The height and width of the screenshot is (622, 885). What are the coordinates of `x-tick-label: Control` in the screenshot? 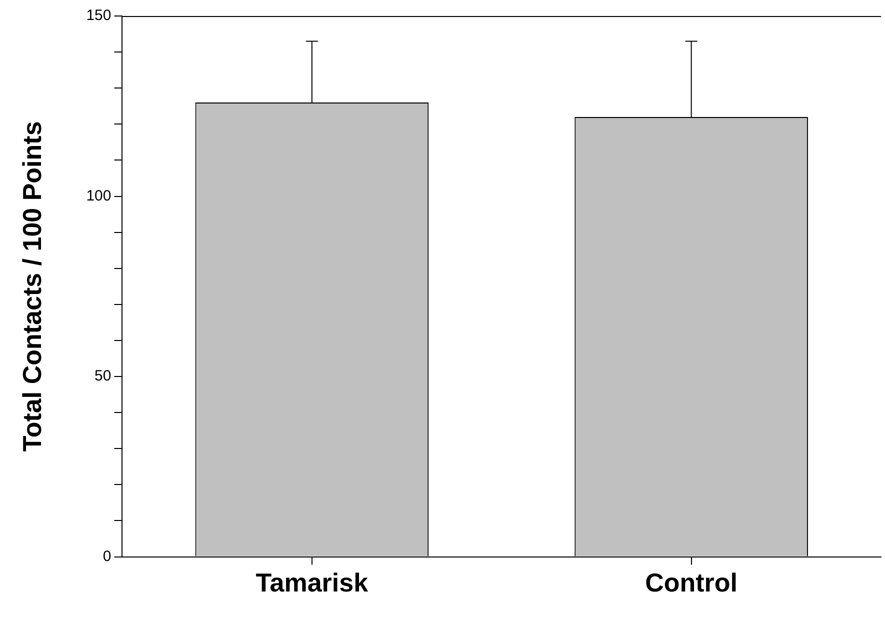 It's located at (691, 583).